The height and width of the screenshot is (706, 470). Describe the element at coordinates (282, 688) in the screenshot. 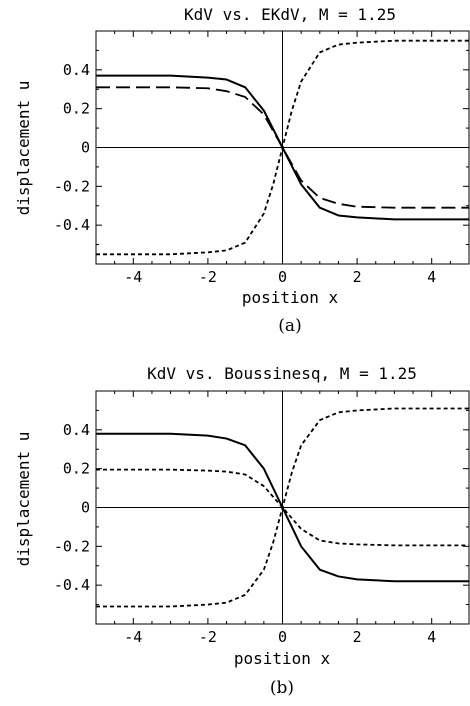

I see `panel-caption: (b)` at that location.